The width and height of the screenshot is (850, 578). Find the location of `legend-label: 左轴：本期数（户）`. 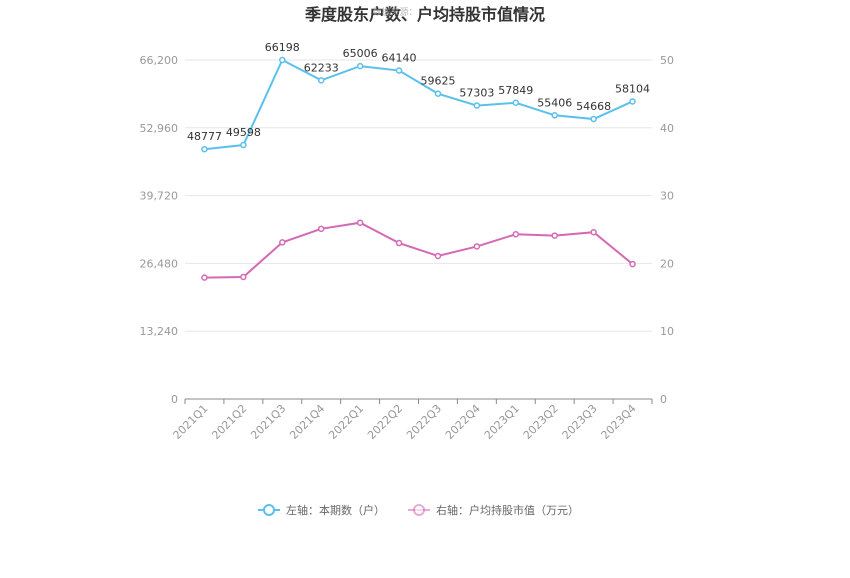

legend-label: 左轴：本期数（户） is located at coordinates (335, 510).